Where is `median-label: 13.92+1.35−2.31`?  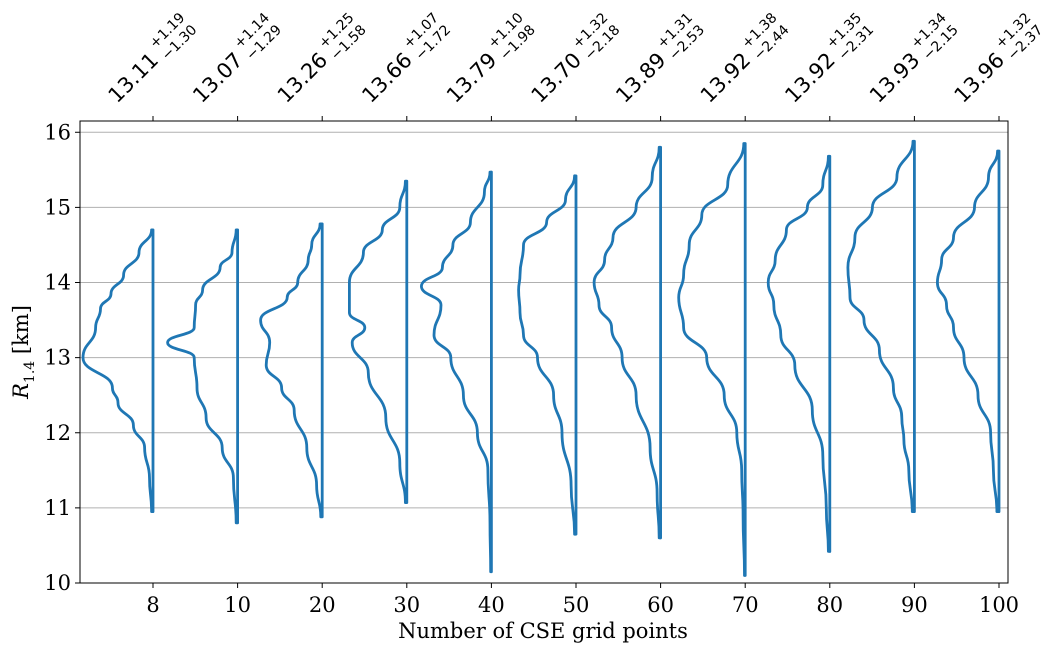 median-label: 13.92+1.35−2.31 is located at coordinates (828, 59).